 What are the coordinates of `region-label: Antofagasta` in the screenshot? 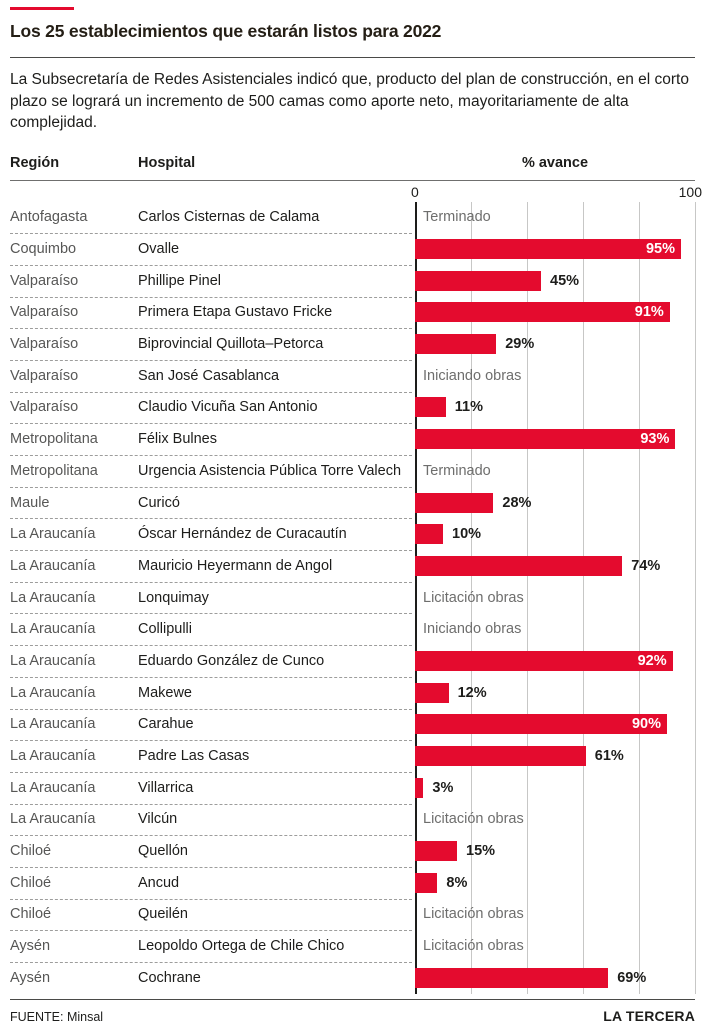 It's located at (49, 217).